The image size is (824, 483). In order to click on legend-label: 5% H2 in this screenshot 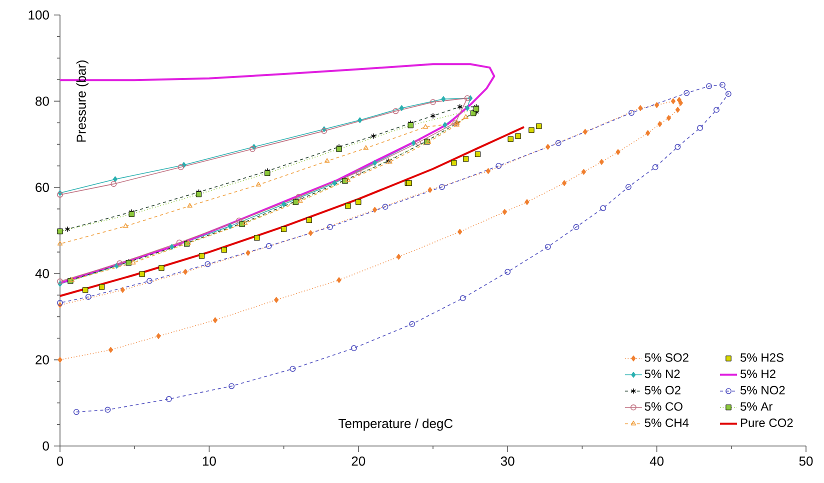, I will do `click(758, 374)`.